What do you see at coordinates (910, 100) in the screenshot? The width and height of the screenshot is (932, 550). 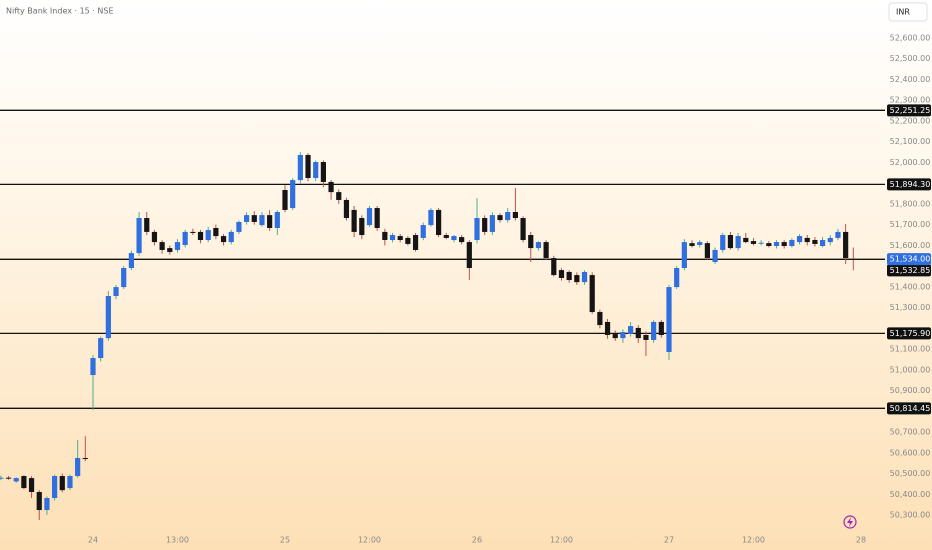 I see `y-tick-label: 52,300.00` at bounding box center [910, 100].